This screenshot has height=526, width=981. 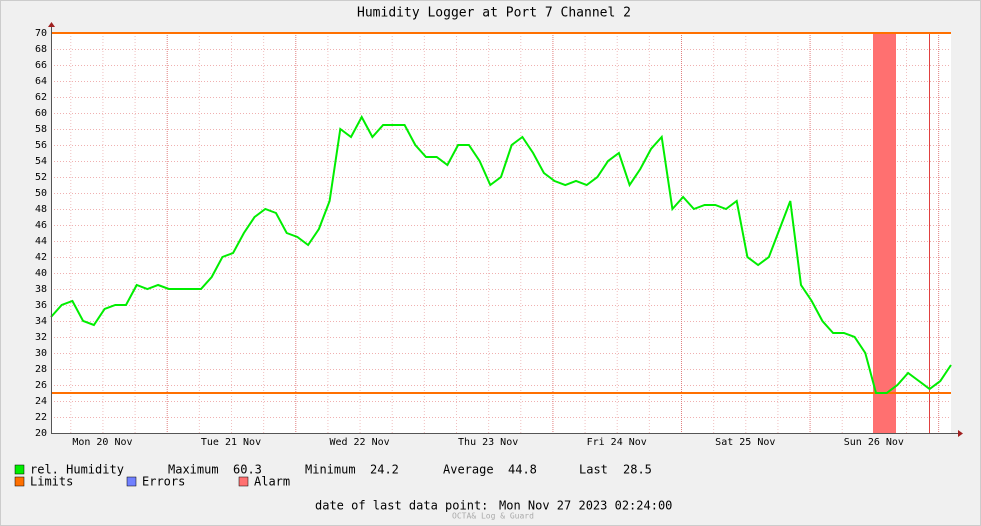 What do you see at coordinates (193, 470) in the screenshot?
I see `stat-label: Maximum` at bounding box center [193, 470].